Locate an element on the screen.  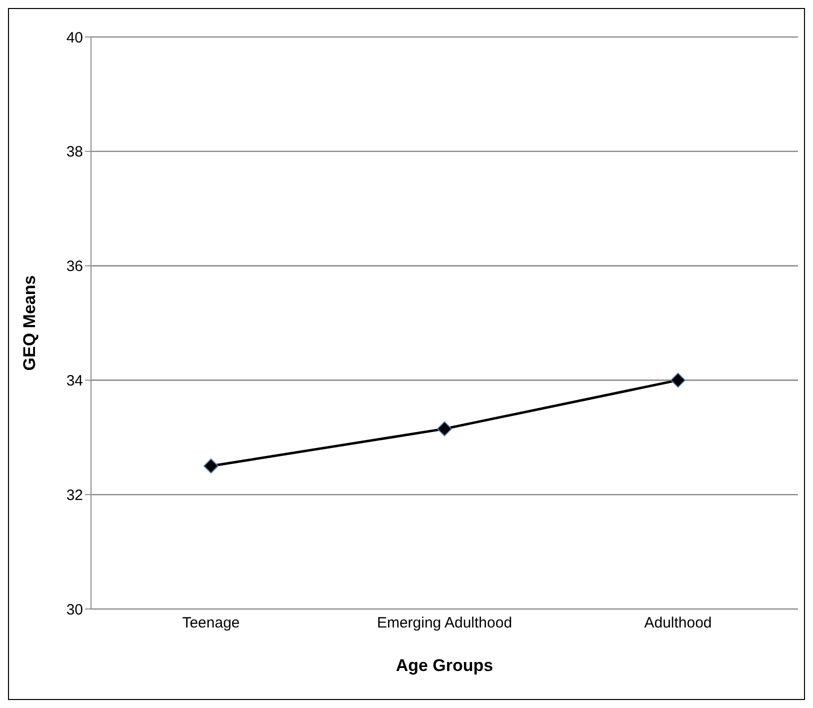
y-tick-label: 38 is located at coordinates (74, 152).